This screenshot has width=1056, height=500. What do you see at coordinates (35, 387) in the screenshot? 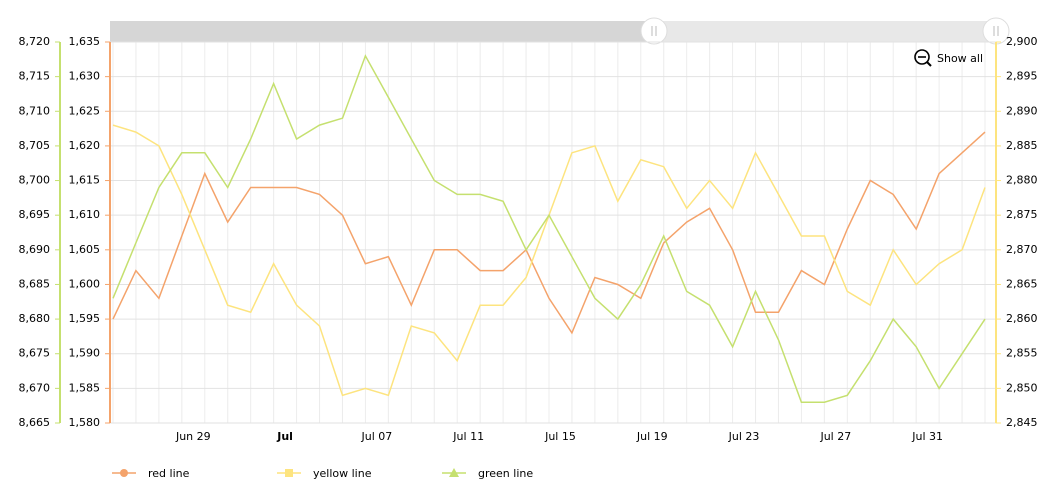
I see `y-tick-label: 8,670` at bounding box center [35, 387].